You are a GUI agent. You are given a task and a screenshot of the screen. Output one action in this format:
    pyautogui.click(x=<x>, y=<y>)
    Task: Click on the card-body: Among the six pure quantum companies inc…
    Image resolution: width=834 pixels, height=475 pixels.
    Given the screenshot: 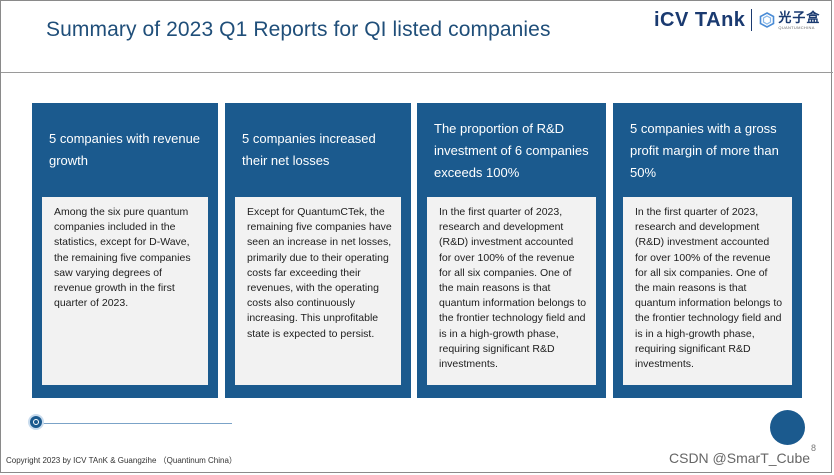 What is the action you would take?
    pyautogui.click(x=125, y=291)
    